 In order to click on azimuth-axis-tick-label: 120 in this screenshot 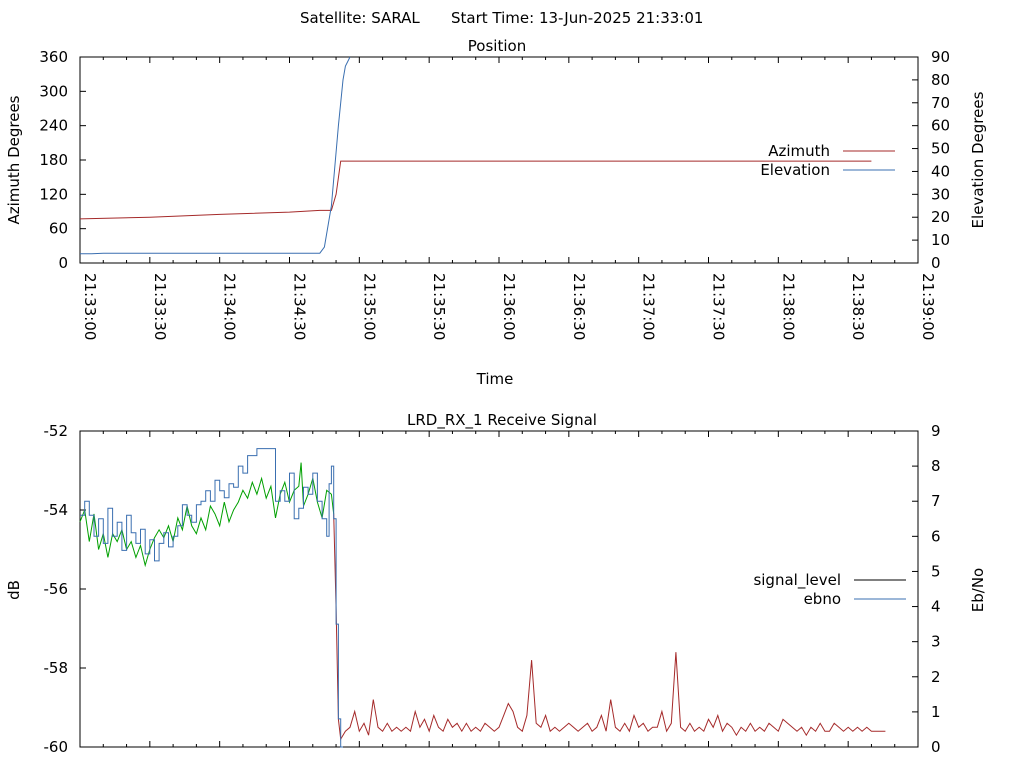, I will do `click(53, 194)`.